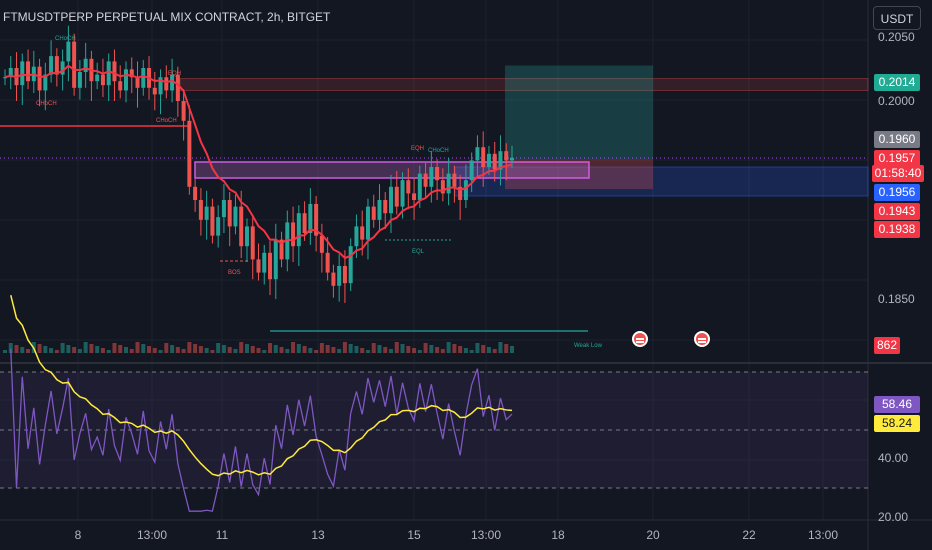 This screenshot has width=932, height=550. What do you see at coordinates (579, 174) in the screenshot?
I see `stop-zone` at bounding box center [579, 174].